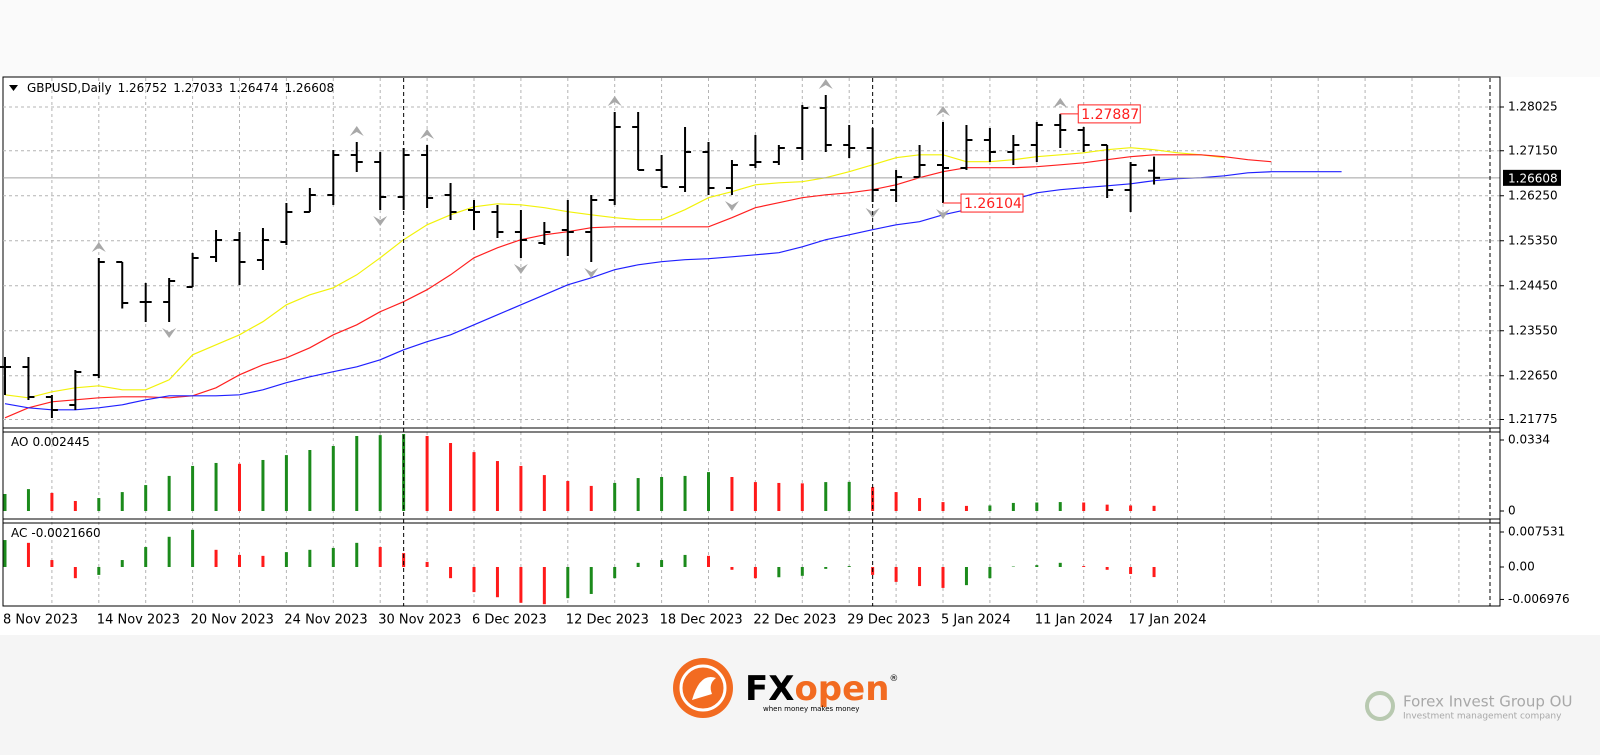 The image size is (1600, 755). I want to click on x-tick-label: 20 Nov 2023, so click(232, 620).